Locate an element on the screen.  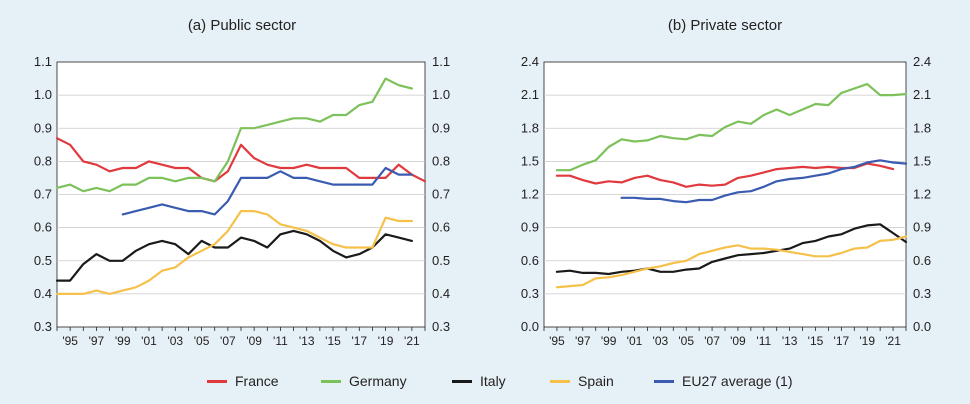
series-line-france-b is located at coordinates (725, 175).